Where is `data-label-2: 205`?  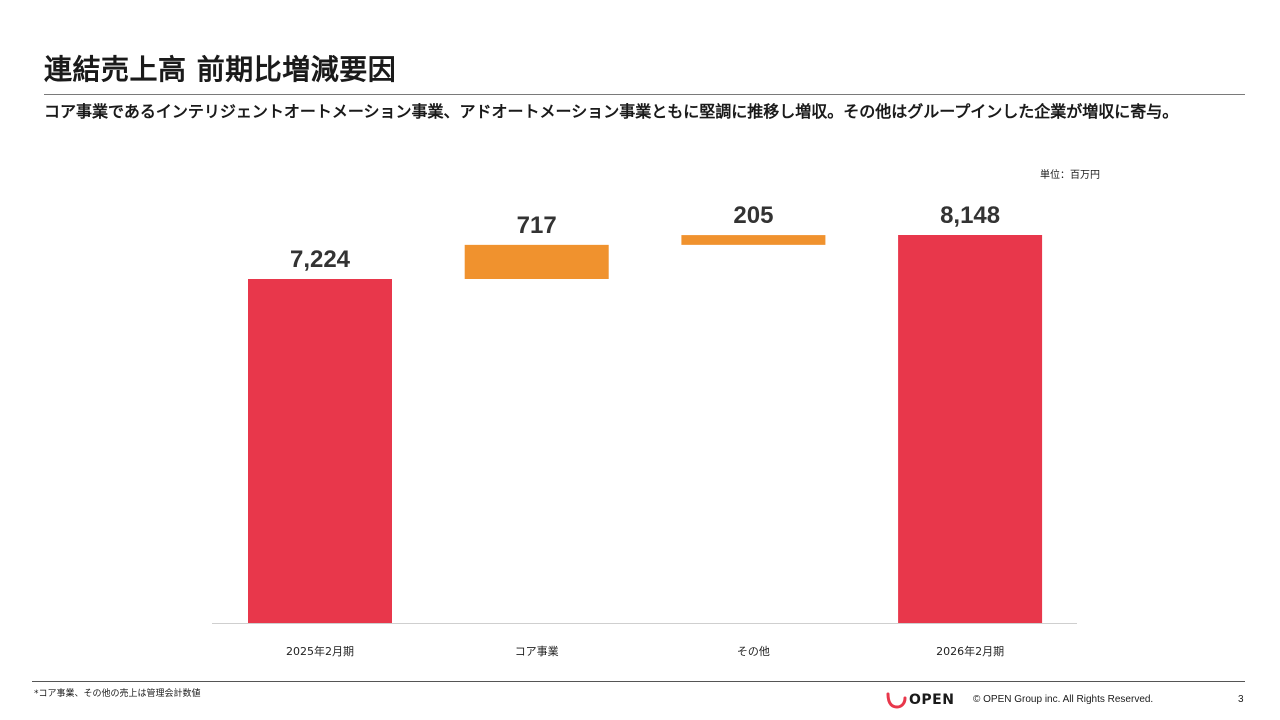 data-label-2: 205 is located at coordinates (753, 215).